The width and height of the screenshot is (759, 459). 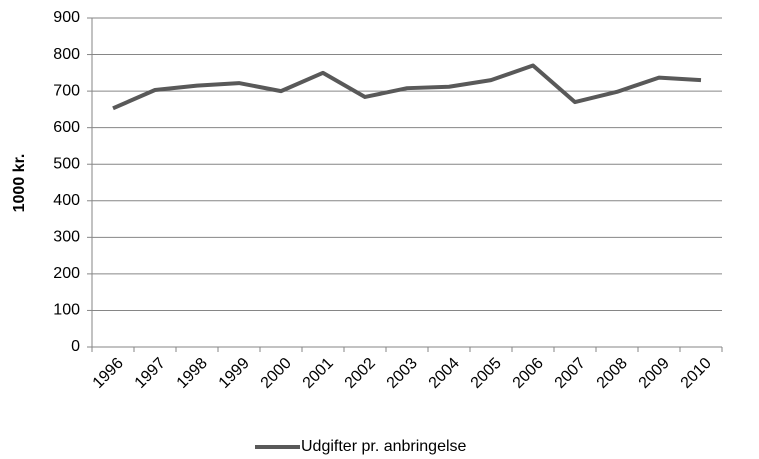 I want to click on y-tick-label: 900, so click(x=66, y=17).